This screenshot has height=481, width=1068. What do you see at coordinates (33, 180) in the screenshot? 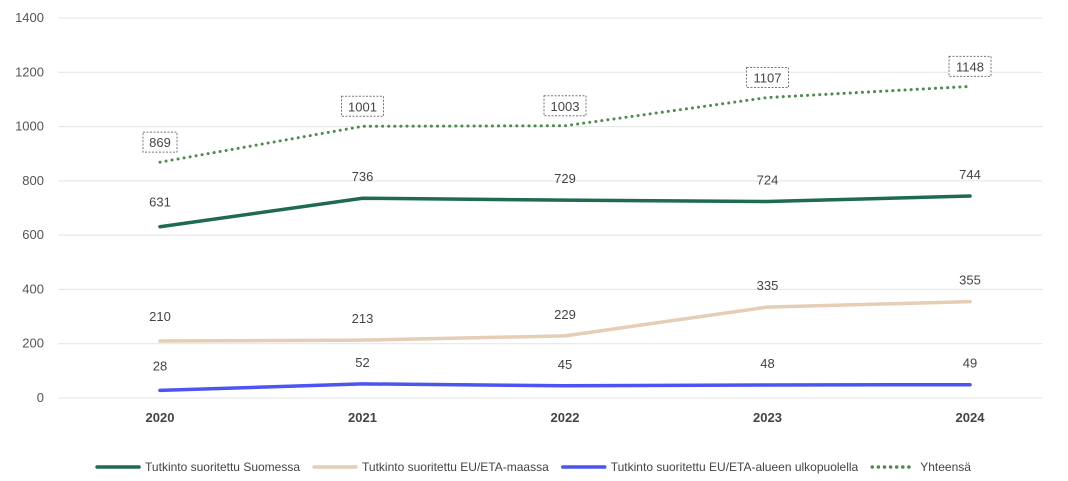
I see `y-tick-label: 800` at bounding box center [33, 180].